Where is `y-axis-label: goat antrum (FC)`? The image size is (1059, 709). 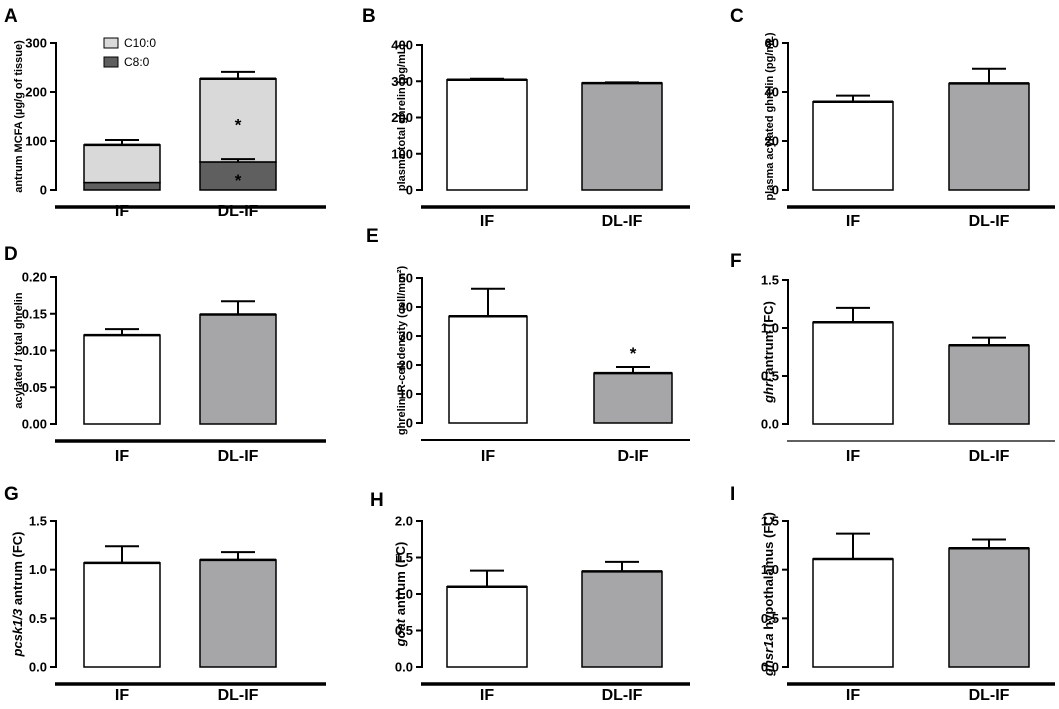 y-axis-label: goat antrum (FC) is located at coordinates (400, 595).